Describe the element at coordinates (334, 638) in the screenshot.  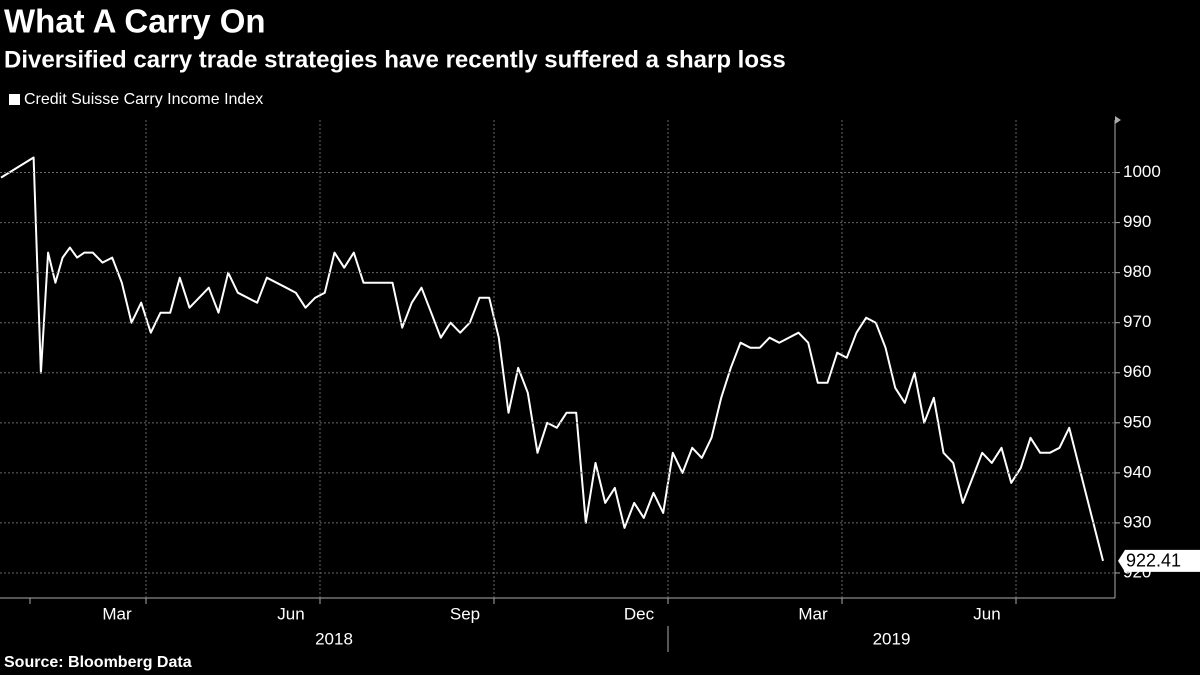
I see `year-label: 2018` at that location.